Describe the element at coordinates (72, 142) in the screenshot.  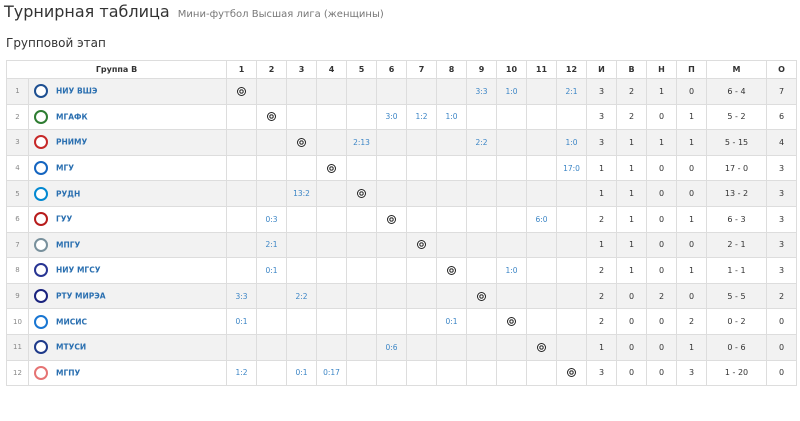
I see `team-name: РНИМУ` at that location.